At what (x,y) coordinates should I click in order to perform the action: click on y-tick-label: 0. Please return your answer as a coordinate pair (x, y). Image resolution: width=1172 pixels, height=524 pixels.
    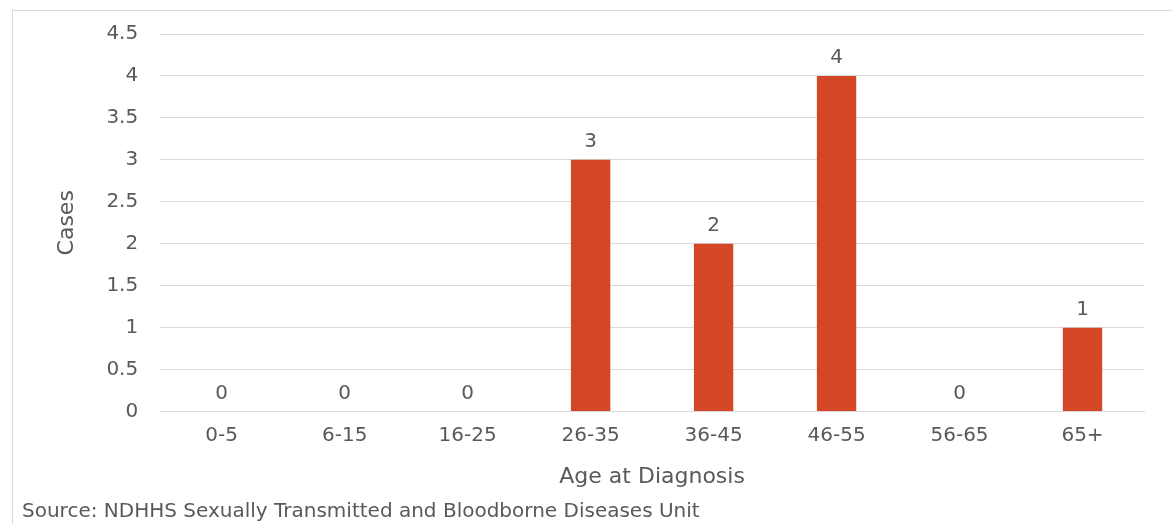
    Looking at the image, I should click on (132, 409).